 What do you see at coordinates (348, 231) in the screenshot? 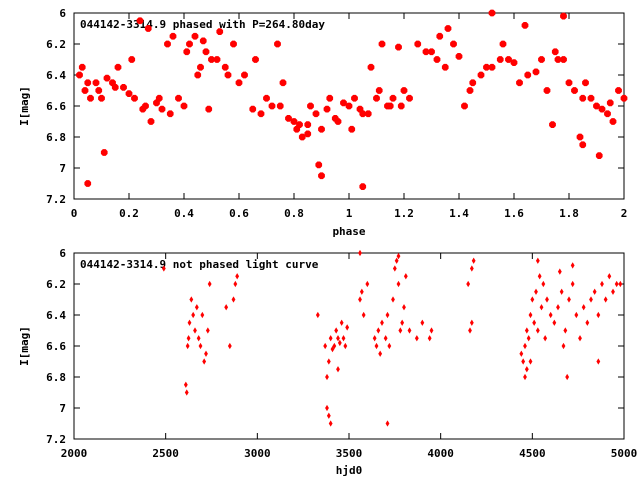
I see `phased-x-axis-title: phase` at bounding box center [348, 231].